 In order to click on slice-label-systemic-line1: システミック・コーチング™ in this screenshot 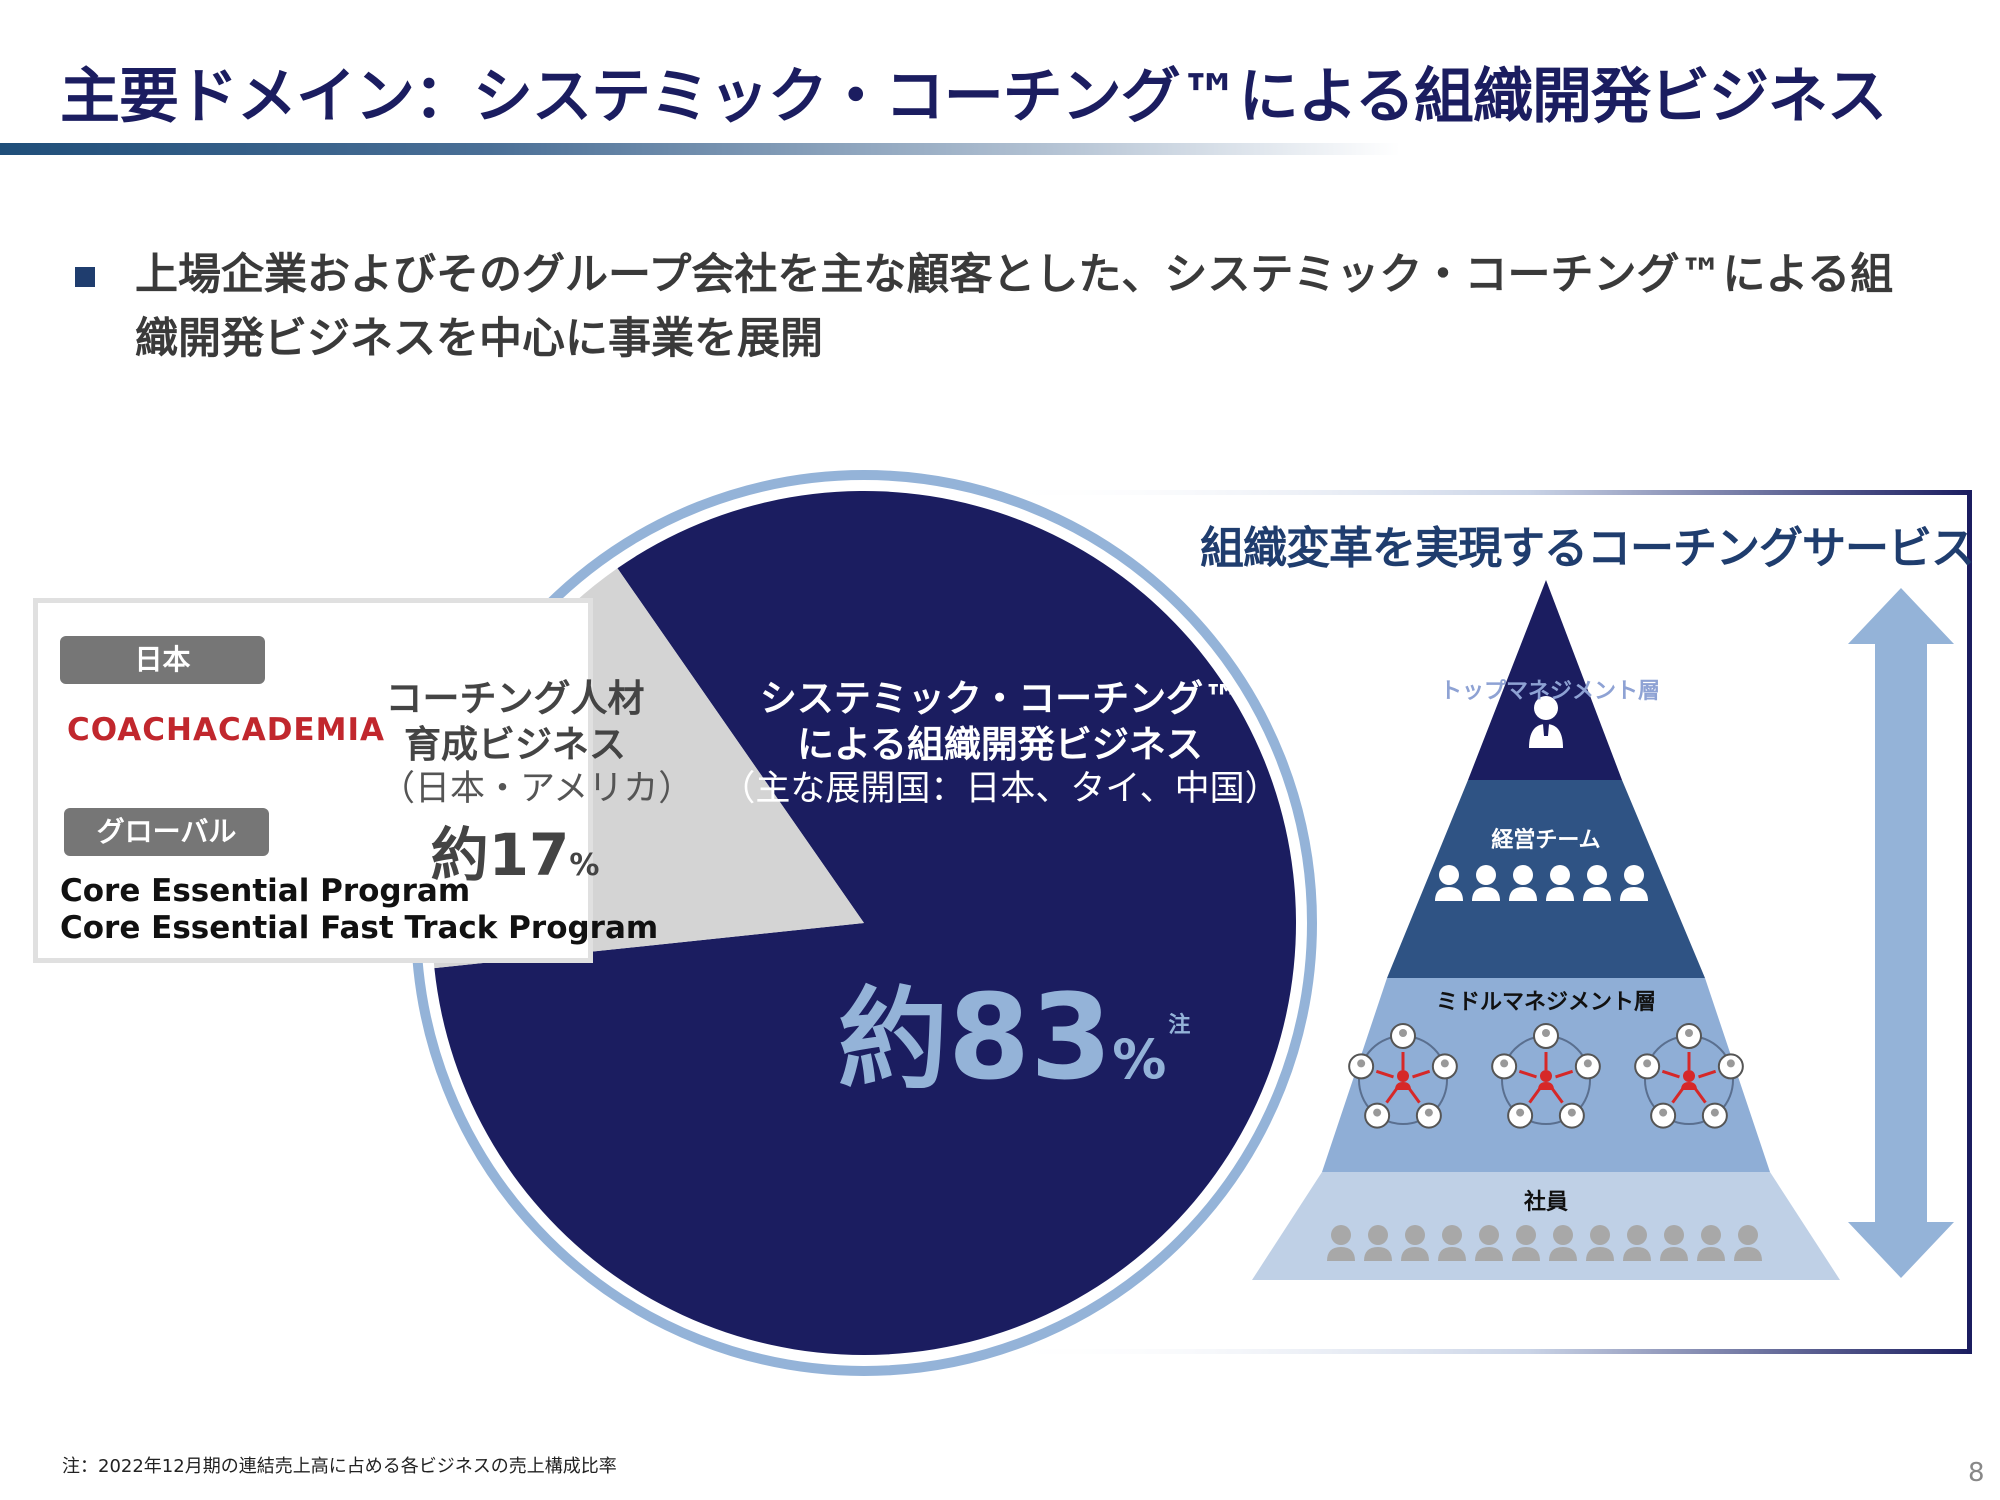, I will do `click(1000, 698)`.